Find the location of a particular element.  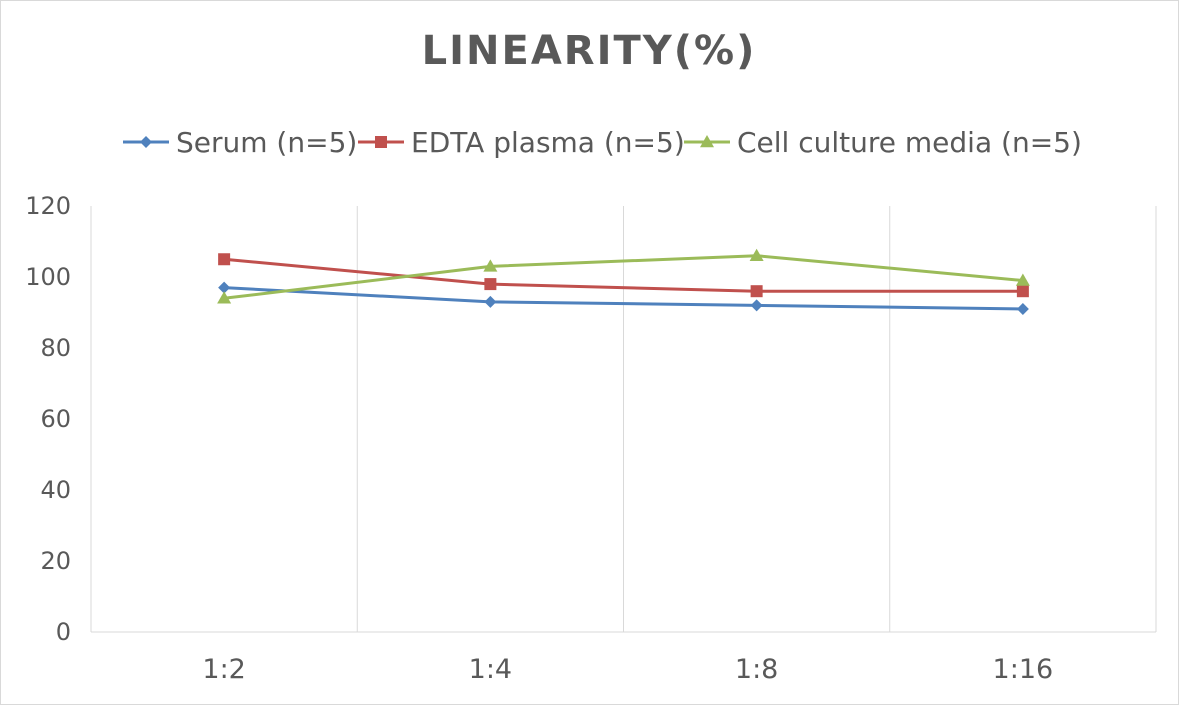

legend-label: Serum (n=5) is located at coordinates (266, 142).